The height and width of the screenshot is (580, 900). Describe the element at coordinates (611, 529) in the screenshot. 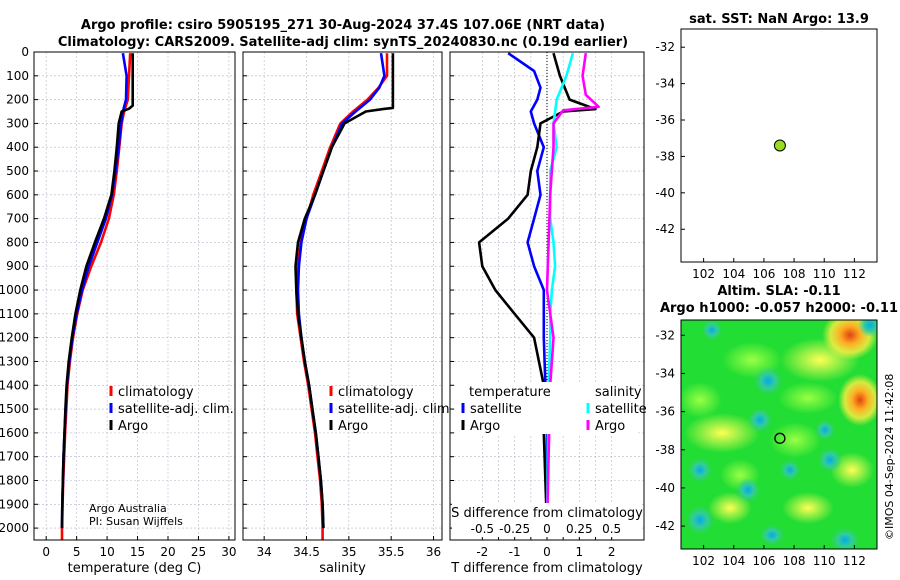

I see `secondary-tick-label: 0.5` at that location.